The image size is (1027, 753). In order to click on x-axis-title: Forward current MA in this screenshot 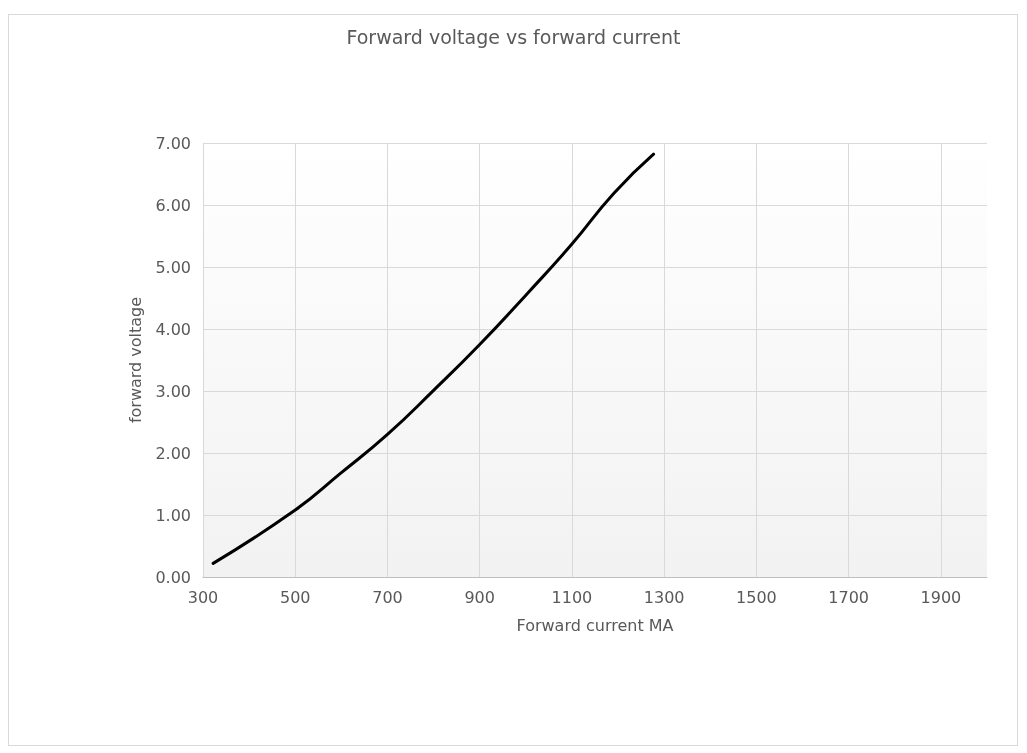, I will do `click(595, 625)`.